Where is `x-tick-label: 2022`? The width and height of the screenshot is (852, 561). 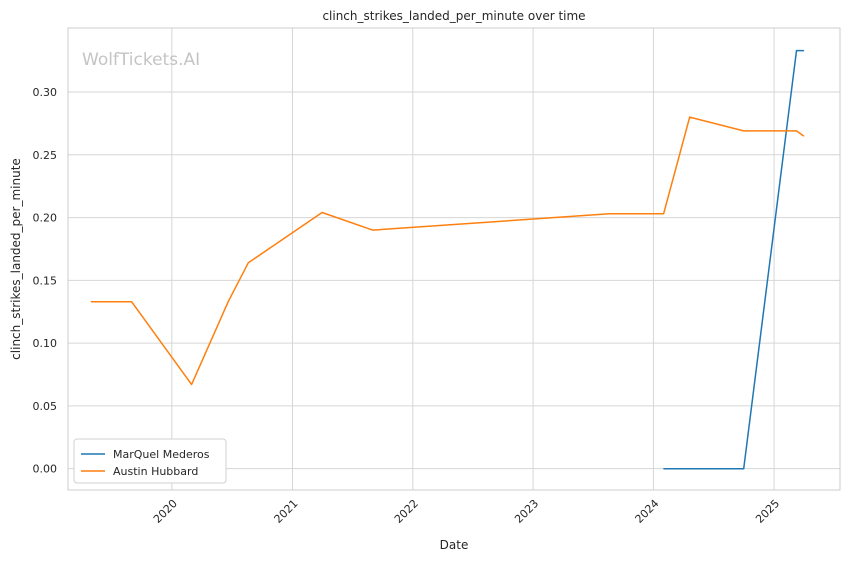 x-tick-label: 2022 is located at coordinates (406, 511).